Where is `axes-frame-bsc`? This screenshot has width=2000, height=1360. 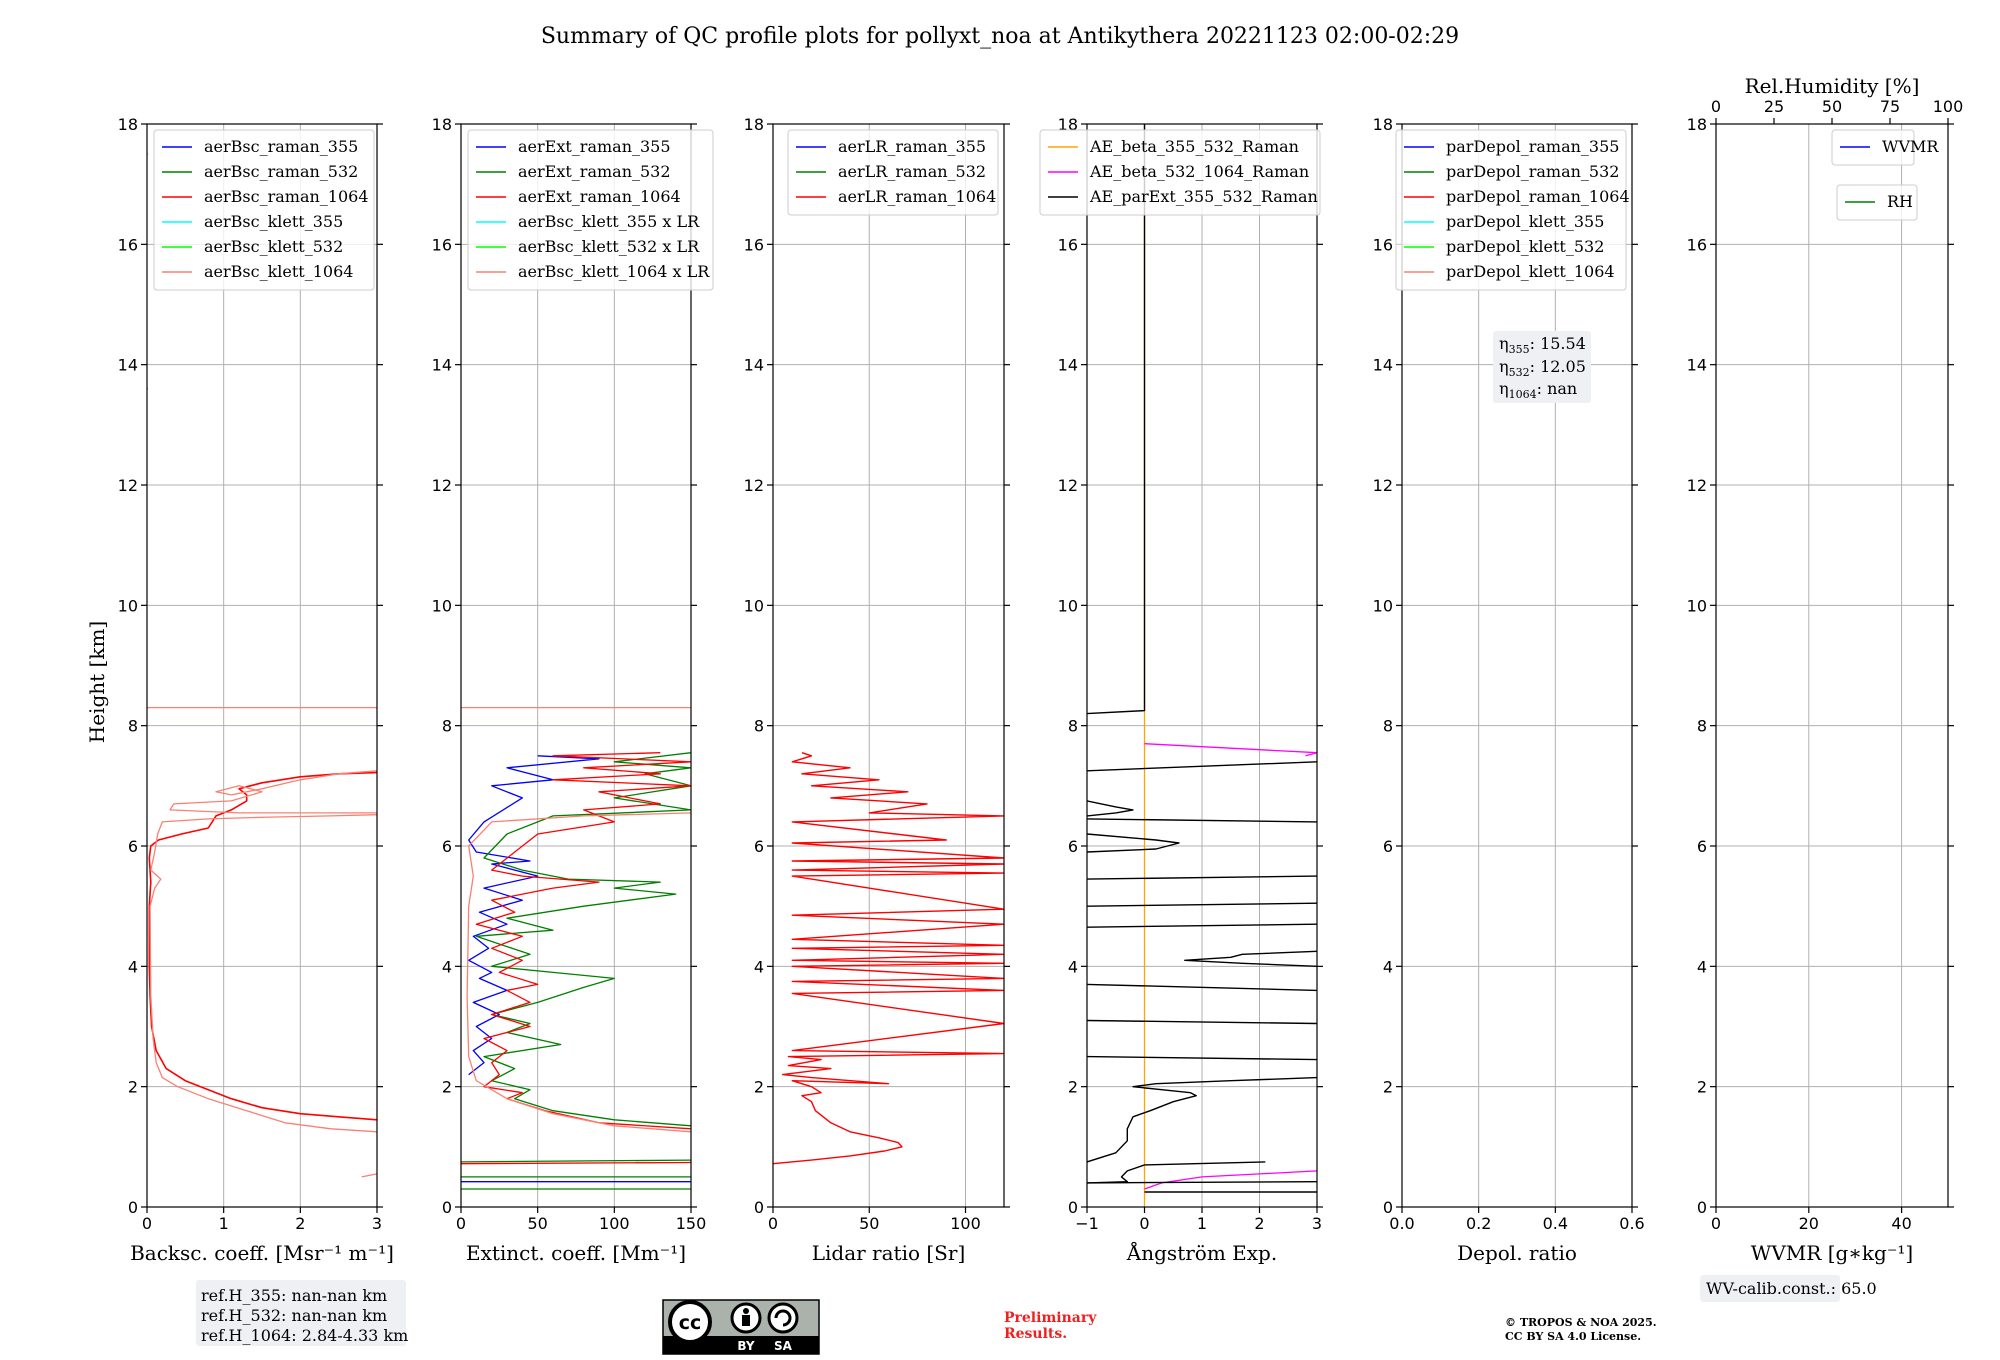 axes-frame-bsc is located at coordinates (262, 665).